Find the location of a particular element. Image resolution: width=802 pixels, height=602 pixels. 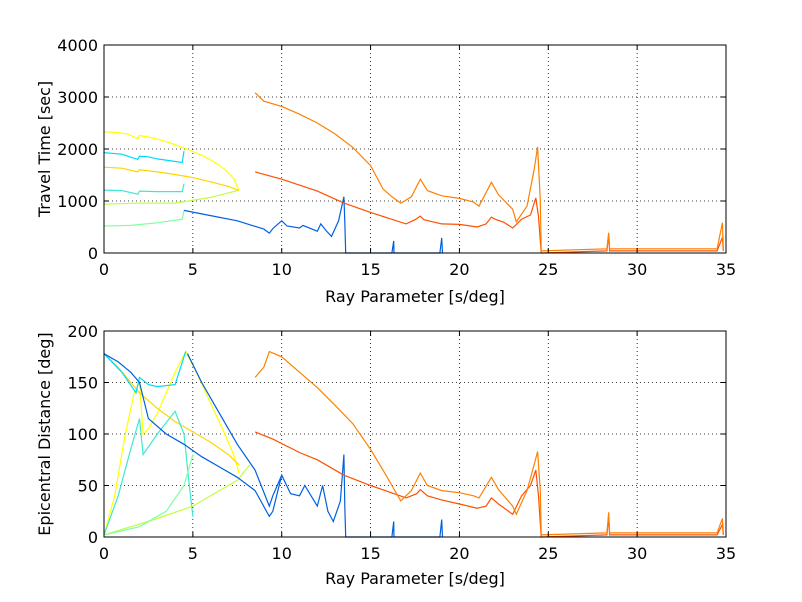

y-axis-label: Travel Time [sec] is located at coordinates (44, 149).